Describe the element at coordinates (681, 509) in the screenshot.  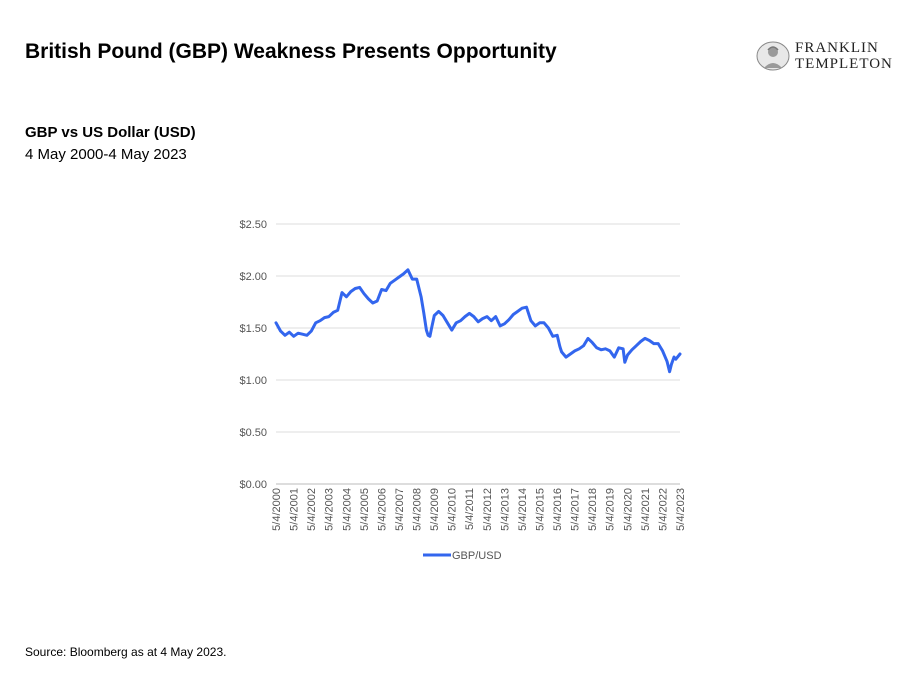
I see `x-tick-label: 5/4/2023` at that location.